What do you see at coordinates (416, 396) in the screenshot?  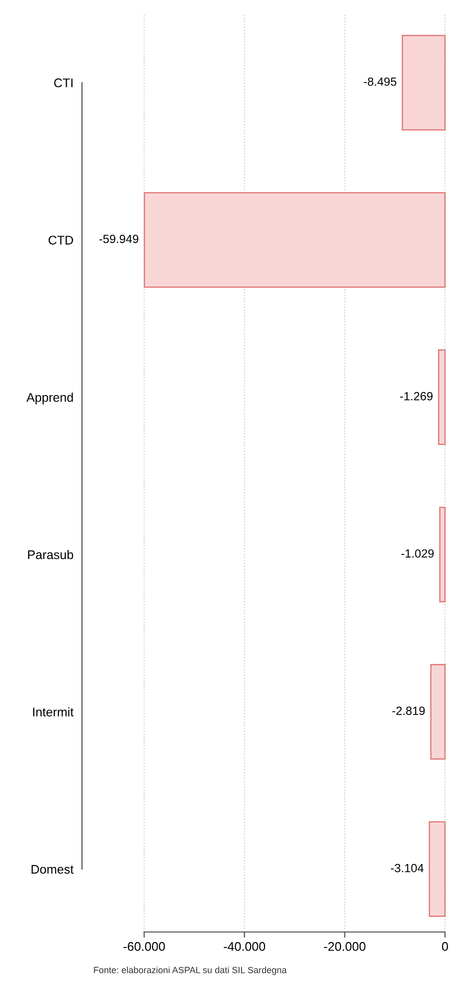 I see `data-label: -1.269` at bounding box center [416, 396].